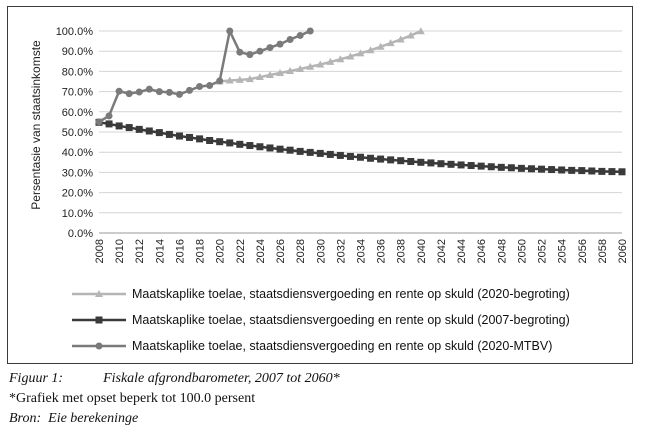 The height and width of the screenshot is (437, 650). I want to click on figure-title: Fiskale afgrondbarometer, 2007 tot 2060*, so click(221, 378).